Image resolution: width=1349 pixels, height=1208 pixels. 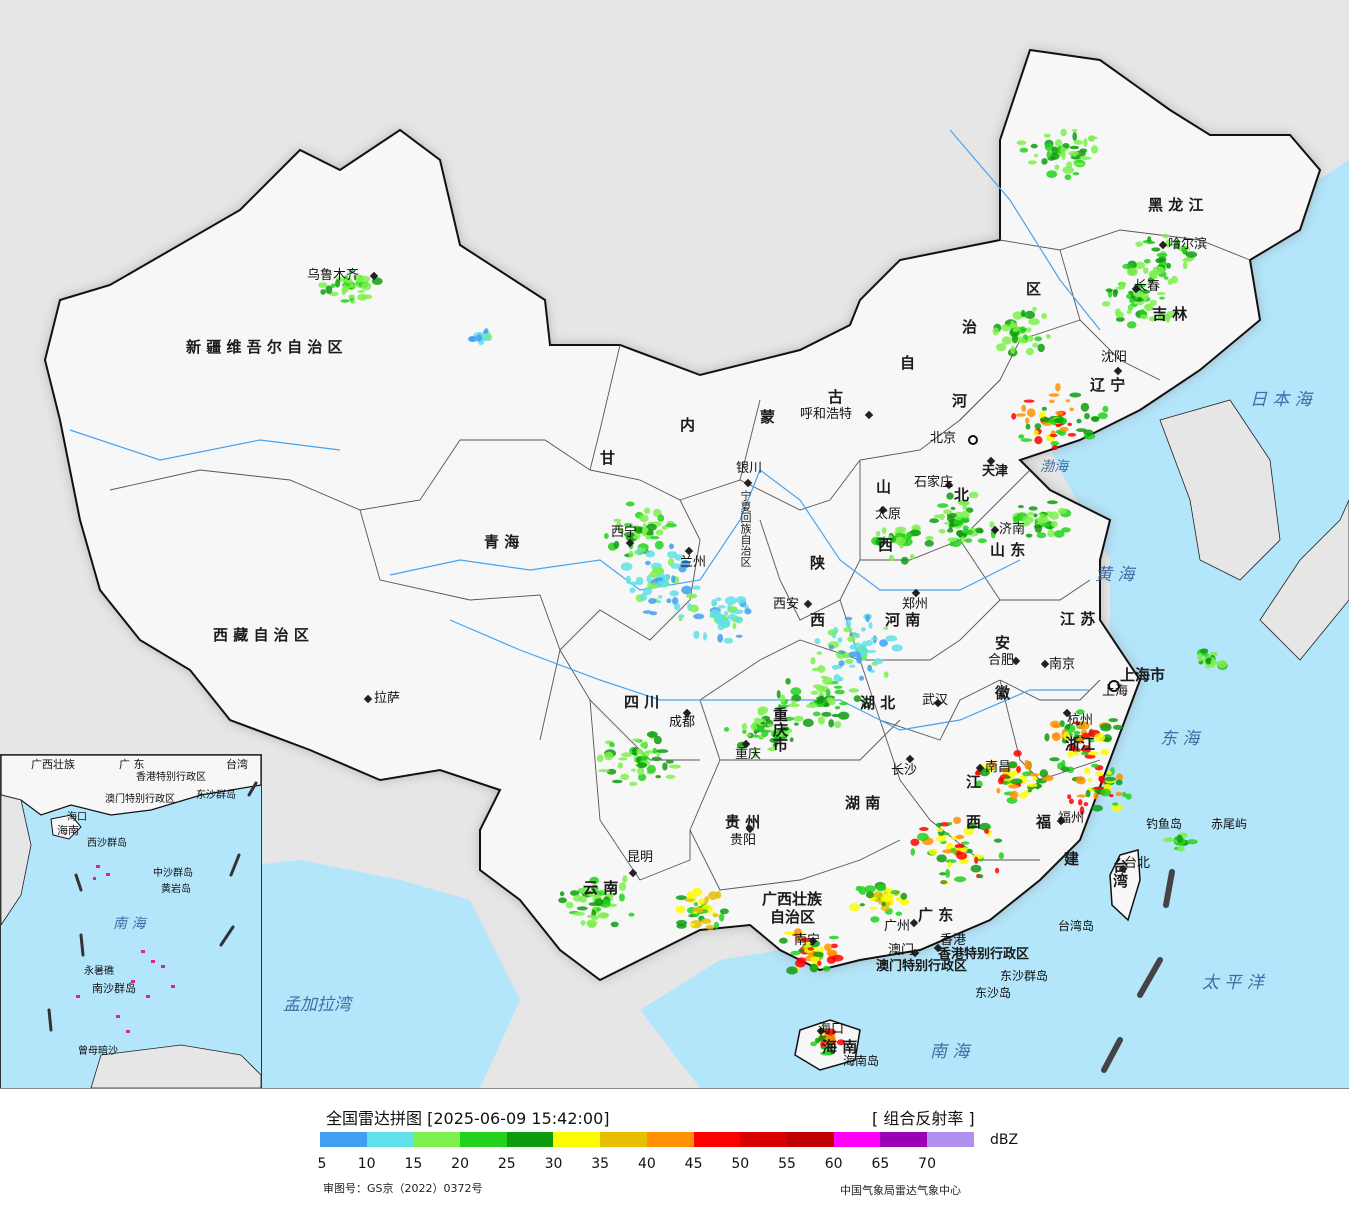 What do you see at coordinates (984, 954) in the screenshot?
I see `label-hk: 香港特别行政区` at bounding box center [984, 954].